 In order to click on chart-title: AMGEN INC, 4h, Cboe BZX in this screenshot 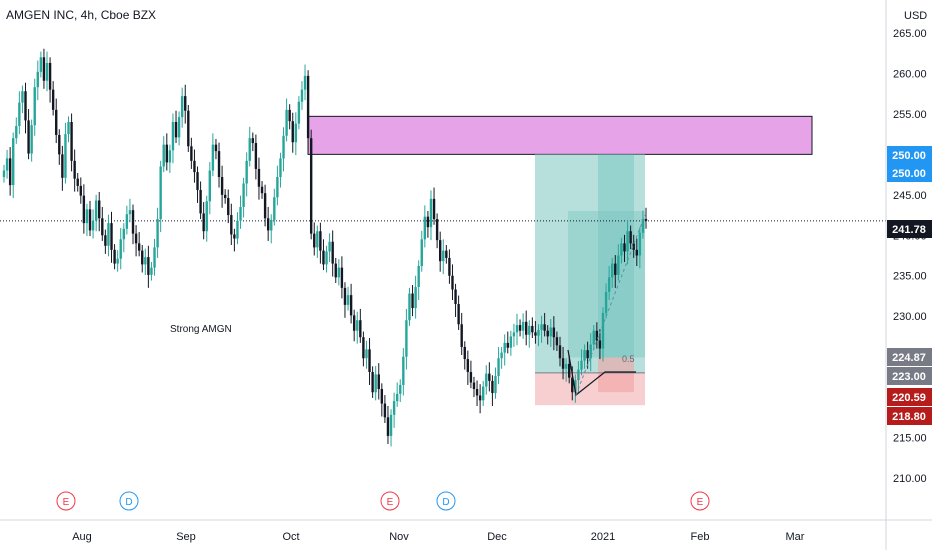, I will do `click(81, 15)`.